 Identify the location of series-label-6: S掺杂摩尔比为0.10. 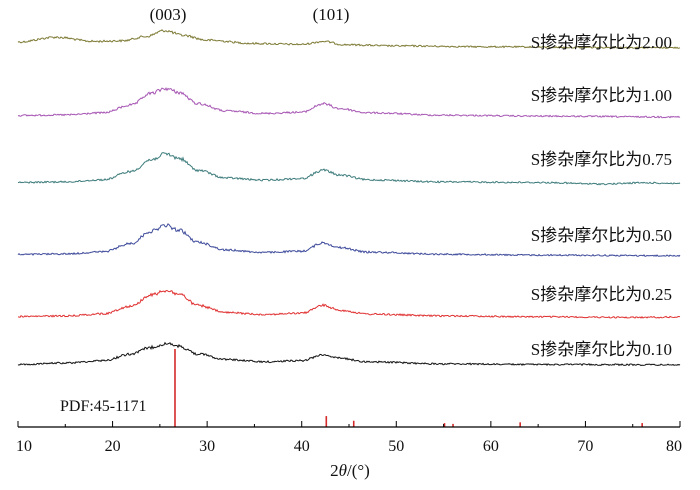
(601, 349).